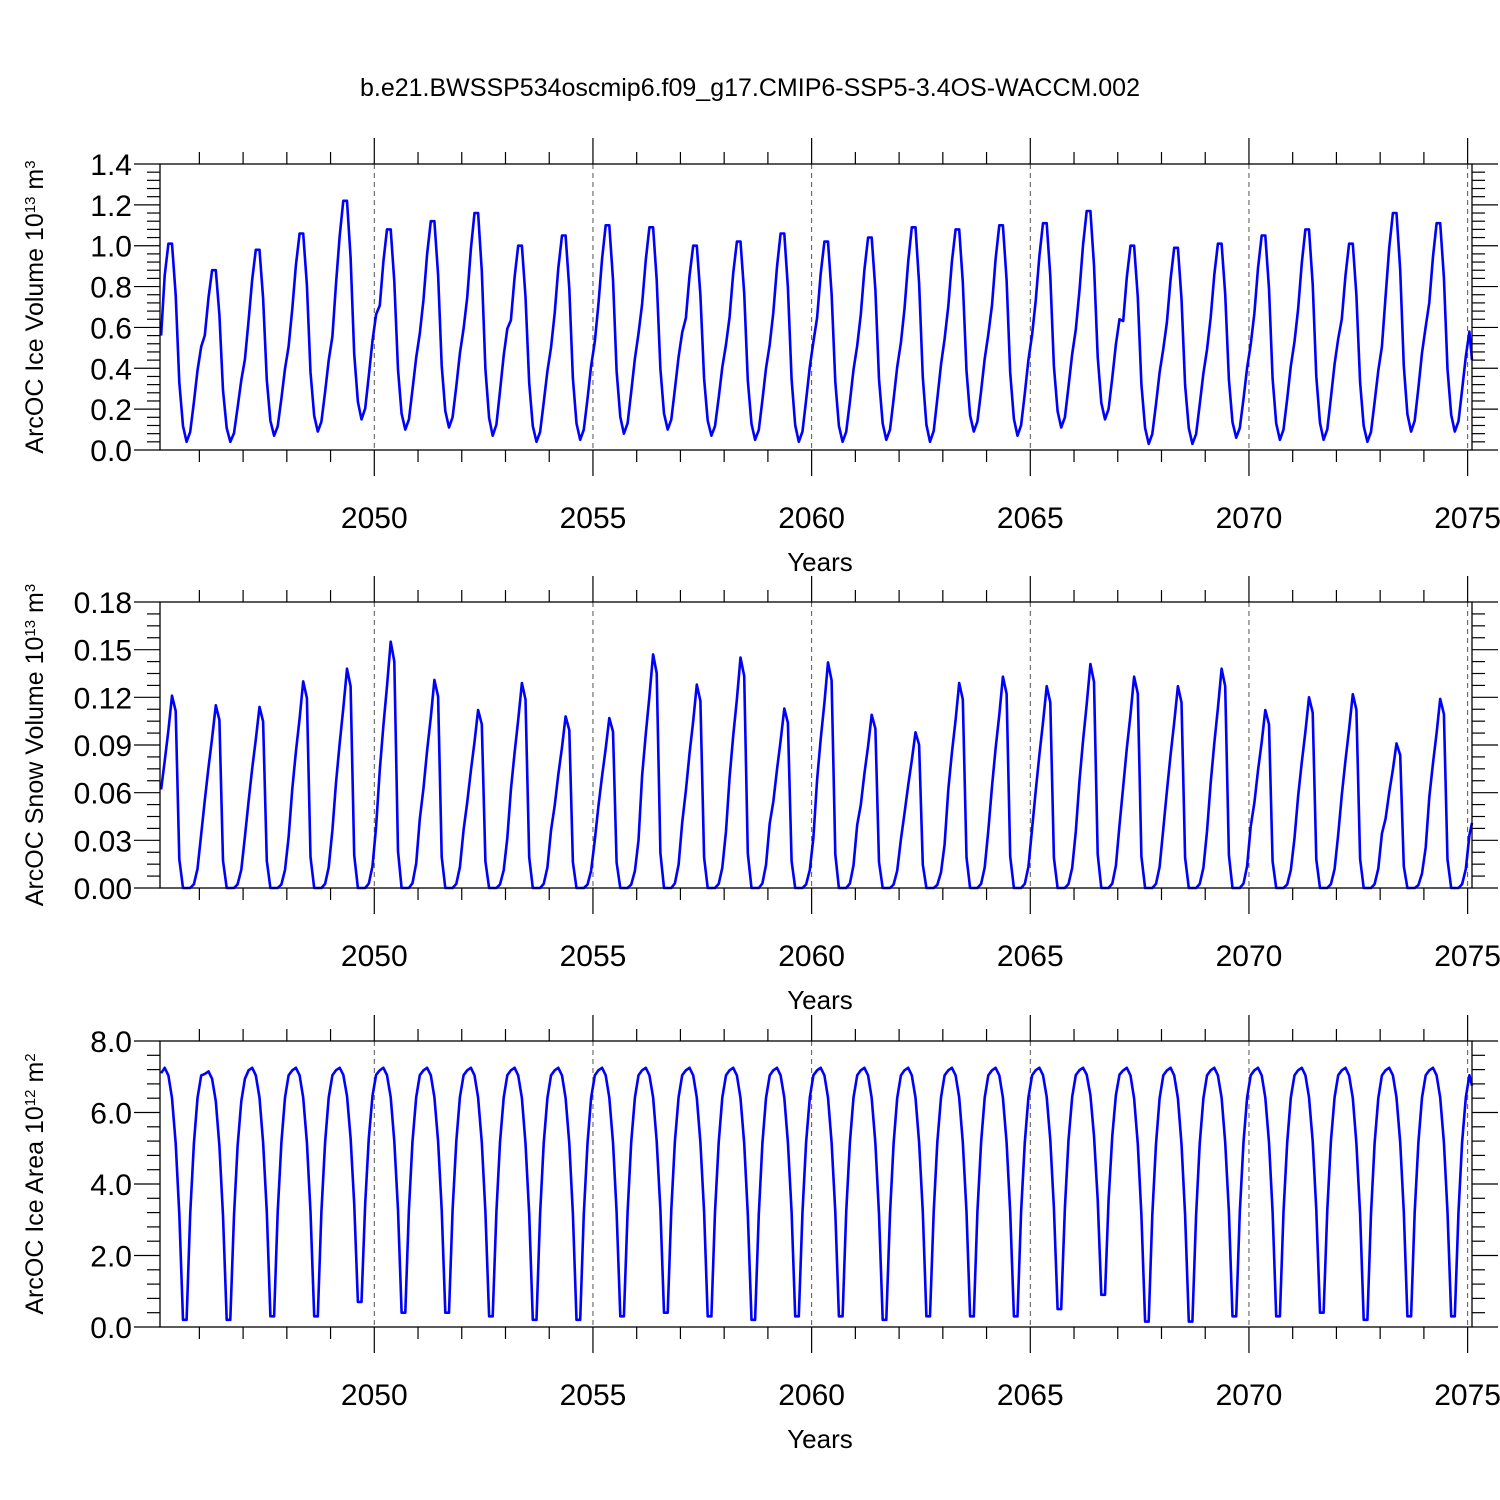 The image size is (1500, 1500). What do you see at coordinates (103, 698) in the screenshot?
I see `y-tick-label: 0.12` at bounding box center [103, 698].